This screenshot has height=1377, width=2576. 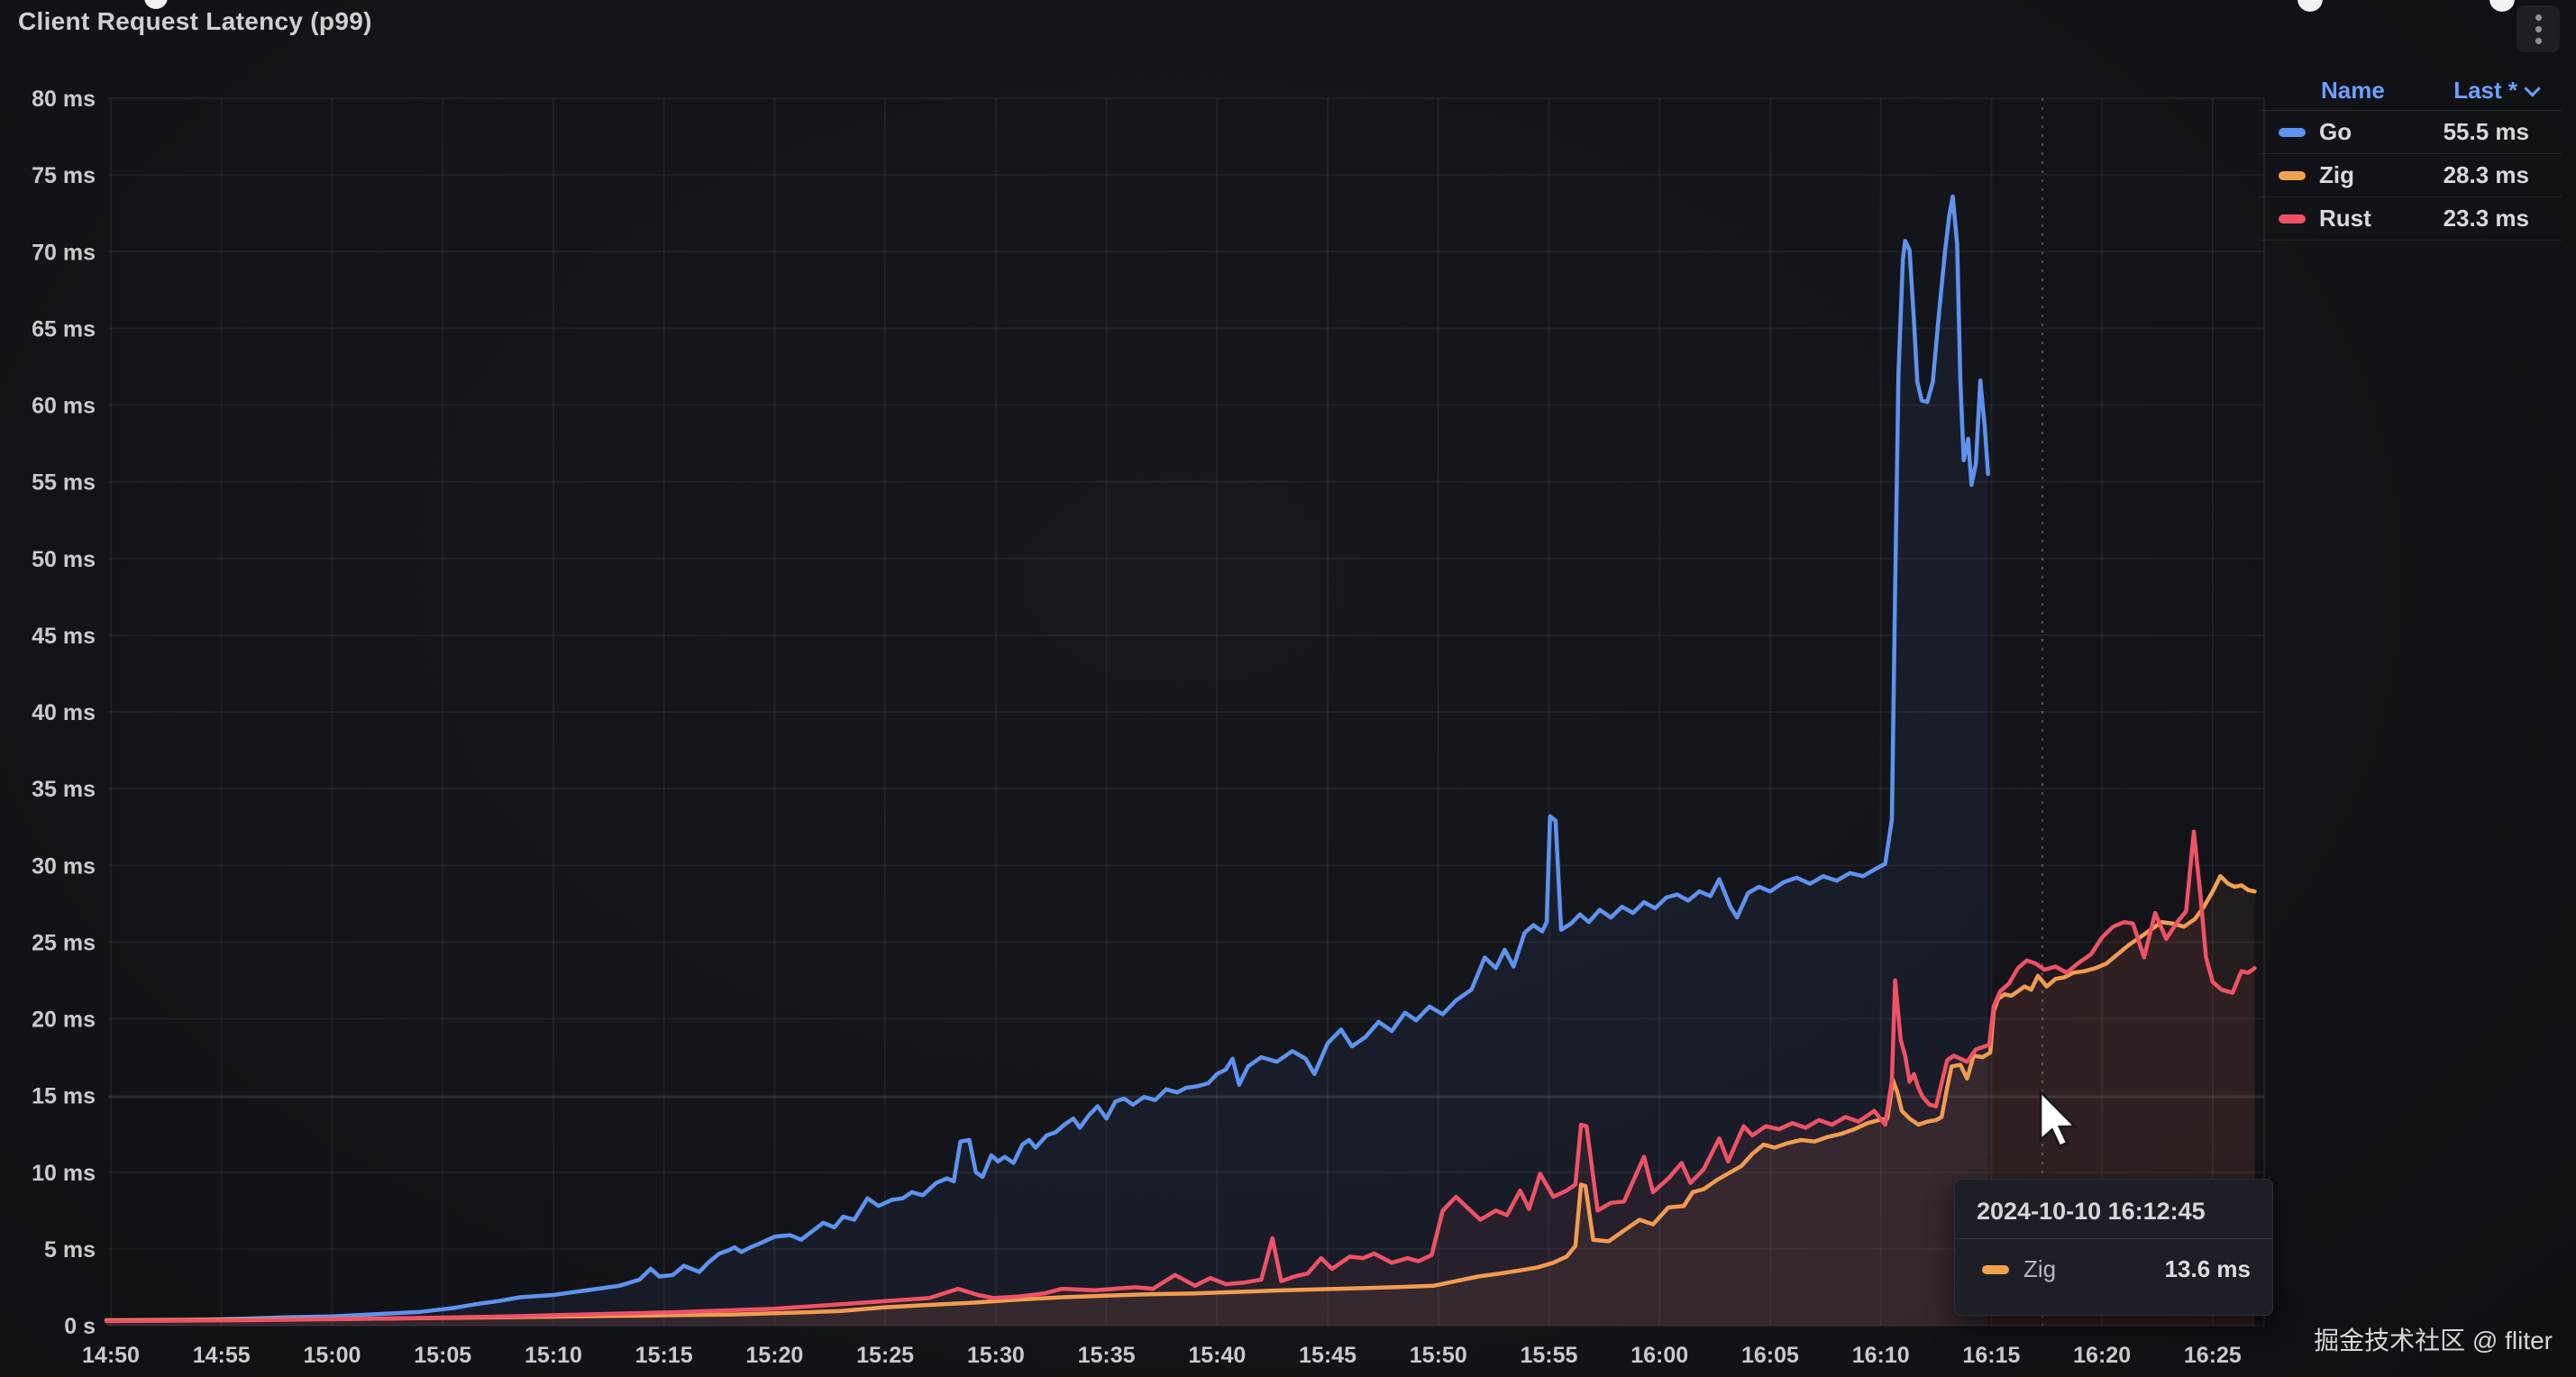 What do you see at coordinates (222, 1355) in the screenshot?
I see `x-axis-label: 14:55` at bounding box center [222, 1355].